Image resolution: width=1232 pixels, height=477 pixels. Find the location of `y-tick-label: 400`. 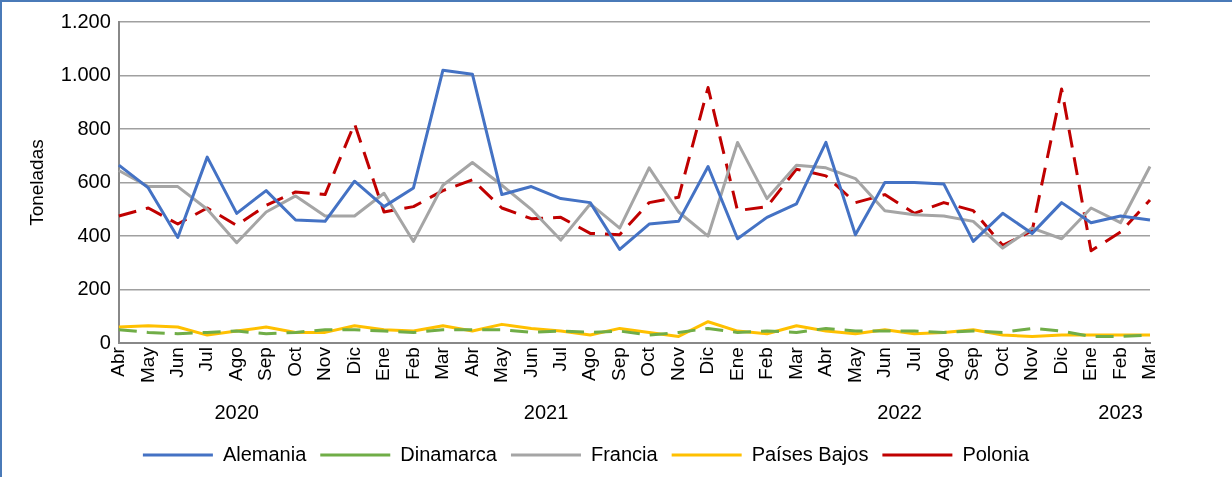

y-tick-label: 400 is located at coordinates (94, 234).